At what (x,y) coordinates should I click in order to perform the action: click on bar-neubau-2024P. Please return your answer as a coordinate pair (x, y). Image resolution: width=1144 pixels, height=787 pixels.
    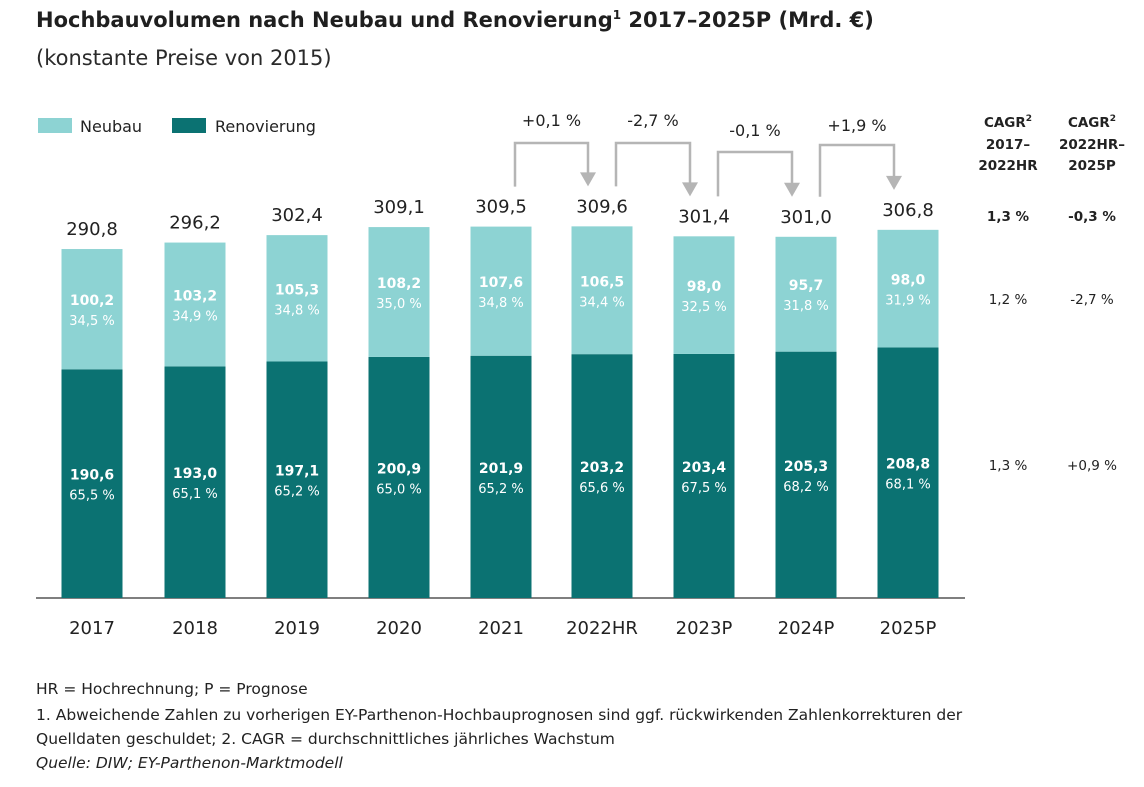
    Looking at the image, I should click on (806, 294).